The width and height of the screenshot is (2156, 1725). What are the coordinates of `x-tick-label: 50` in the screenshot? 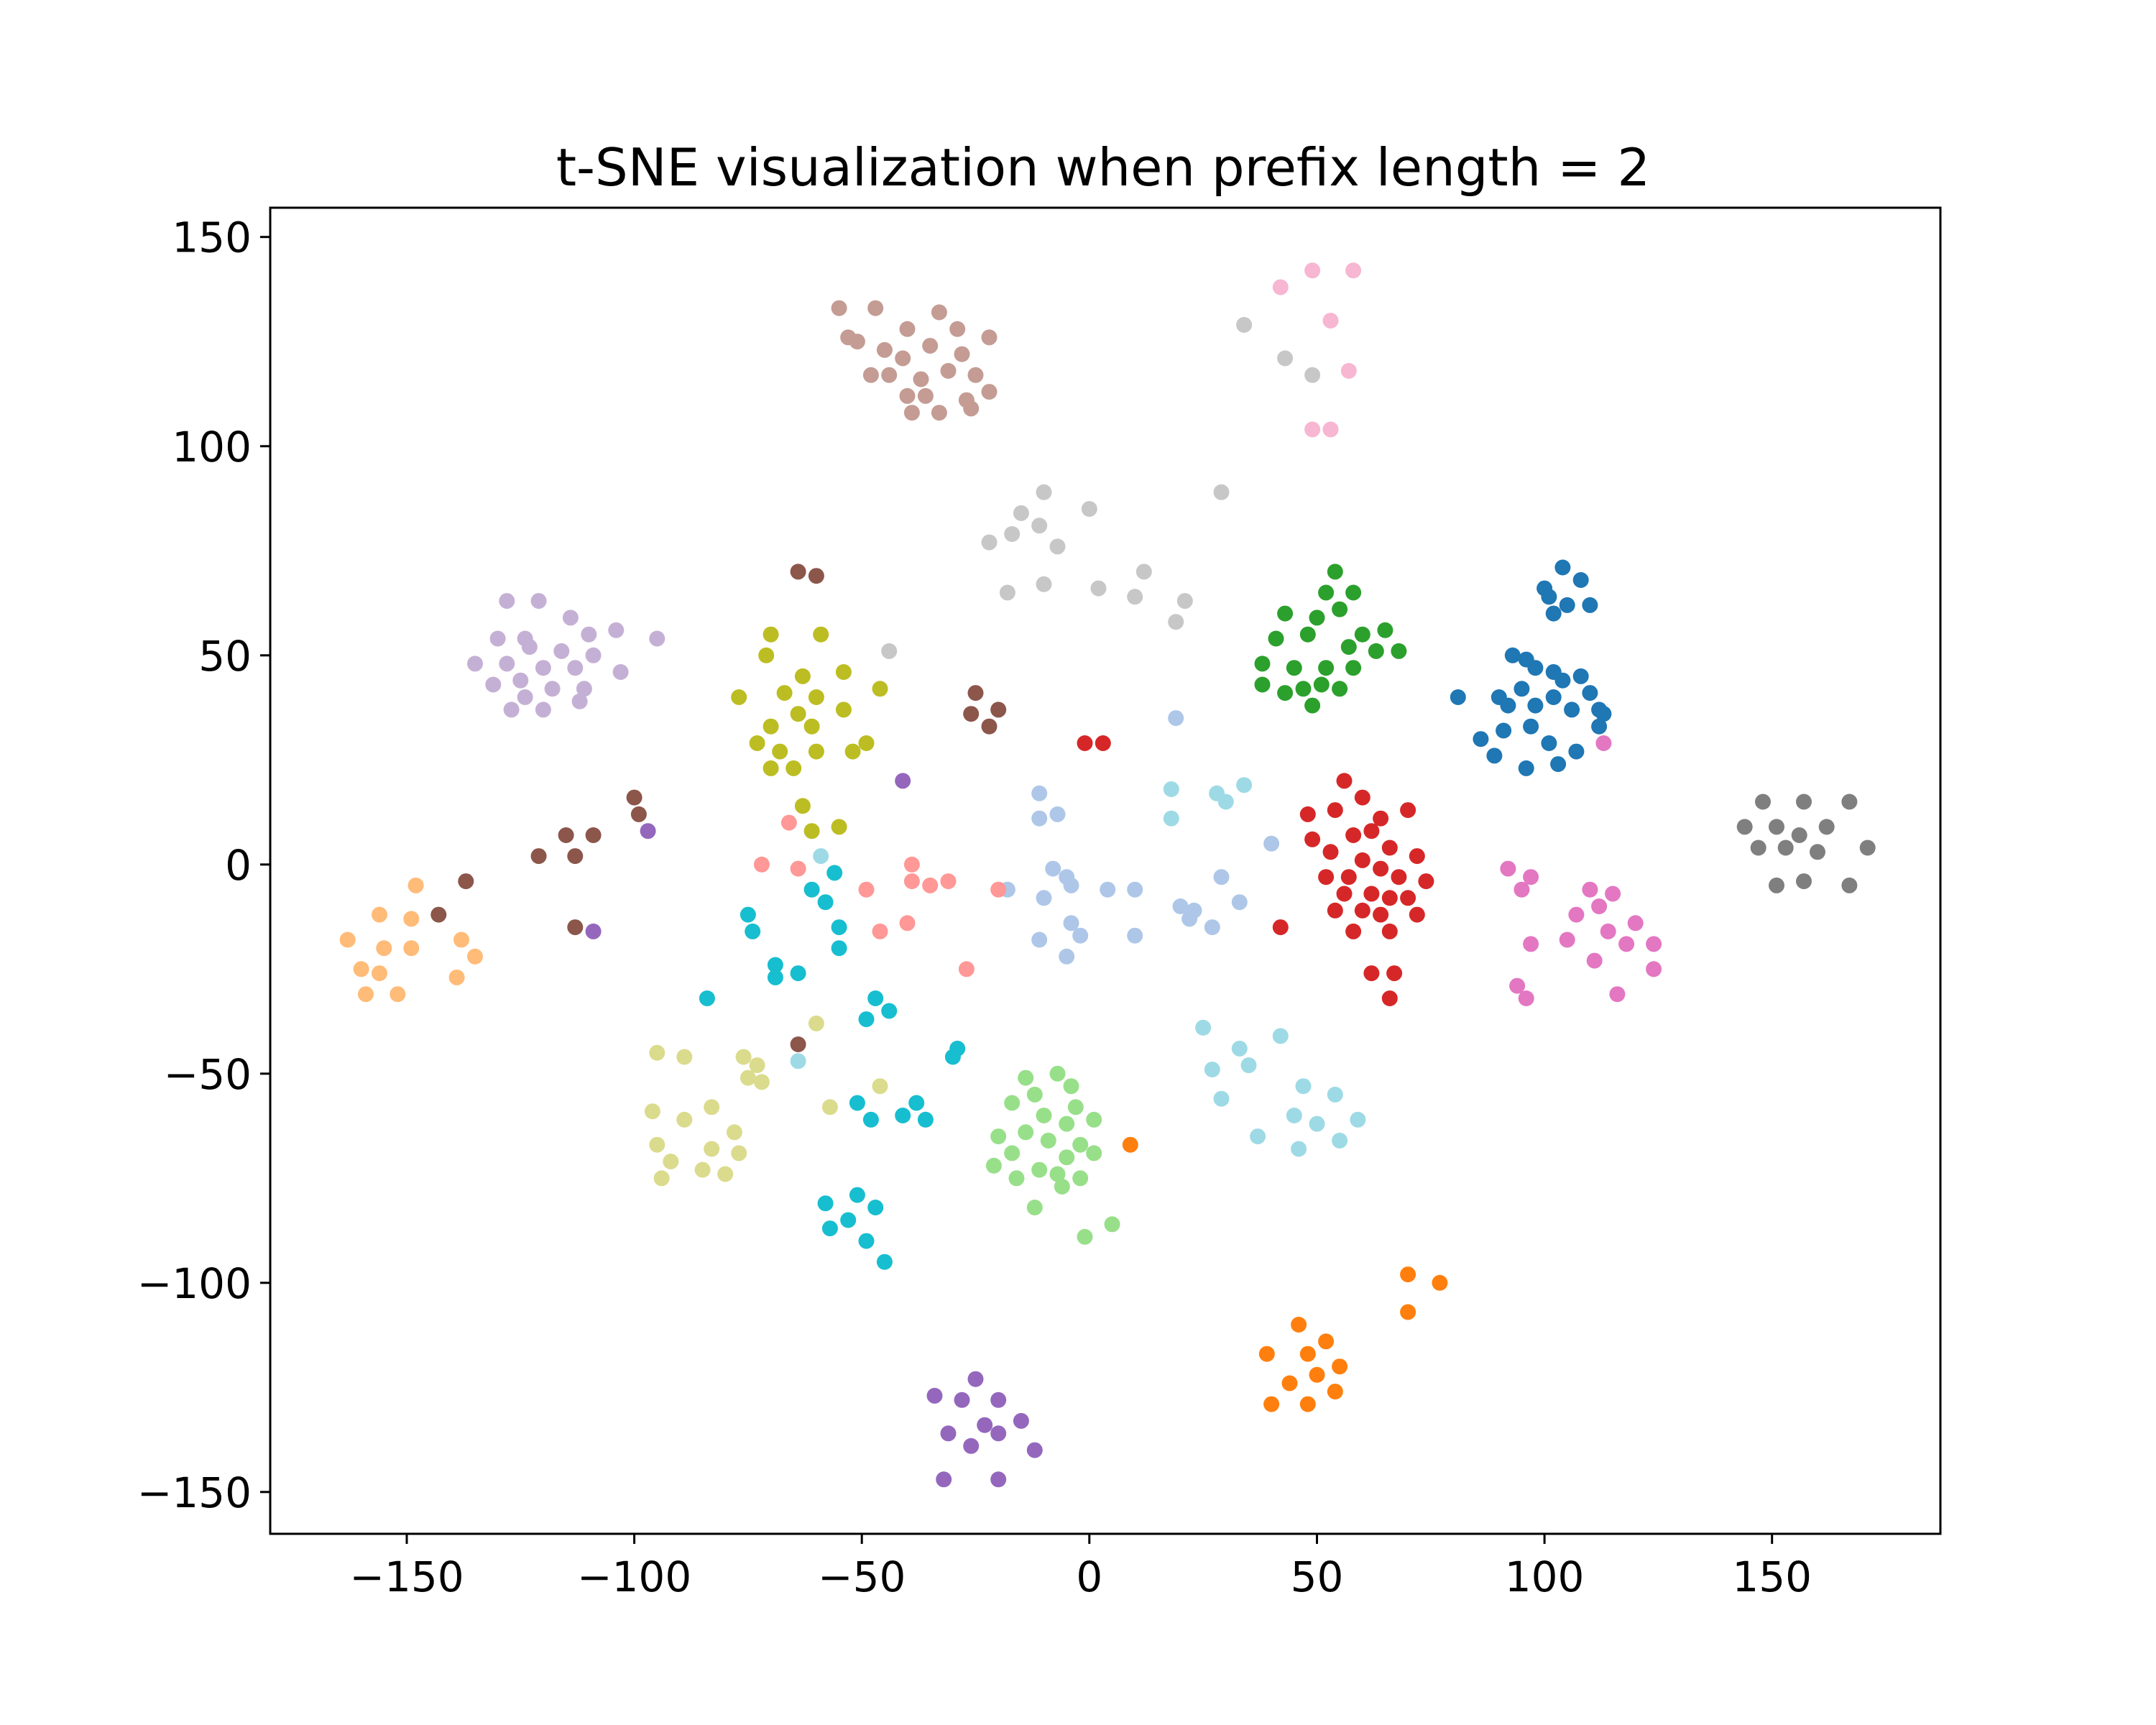 It's located at (1317, 1576).